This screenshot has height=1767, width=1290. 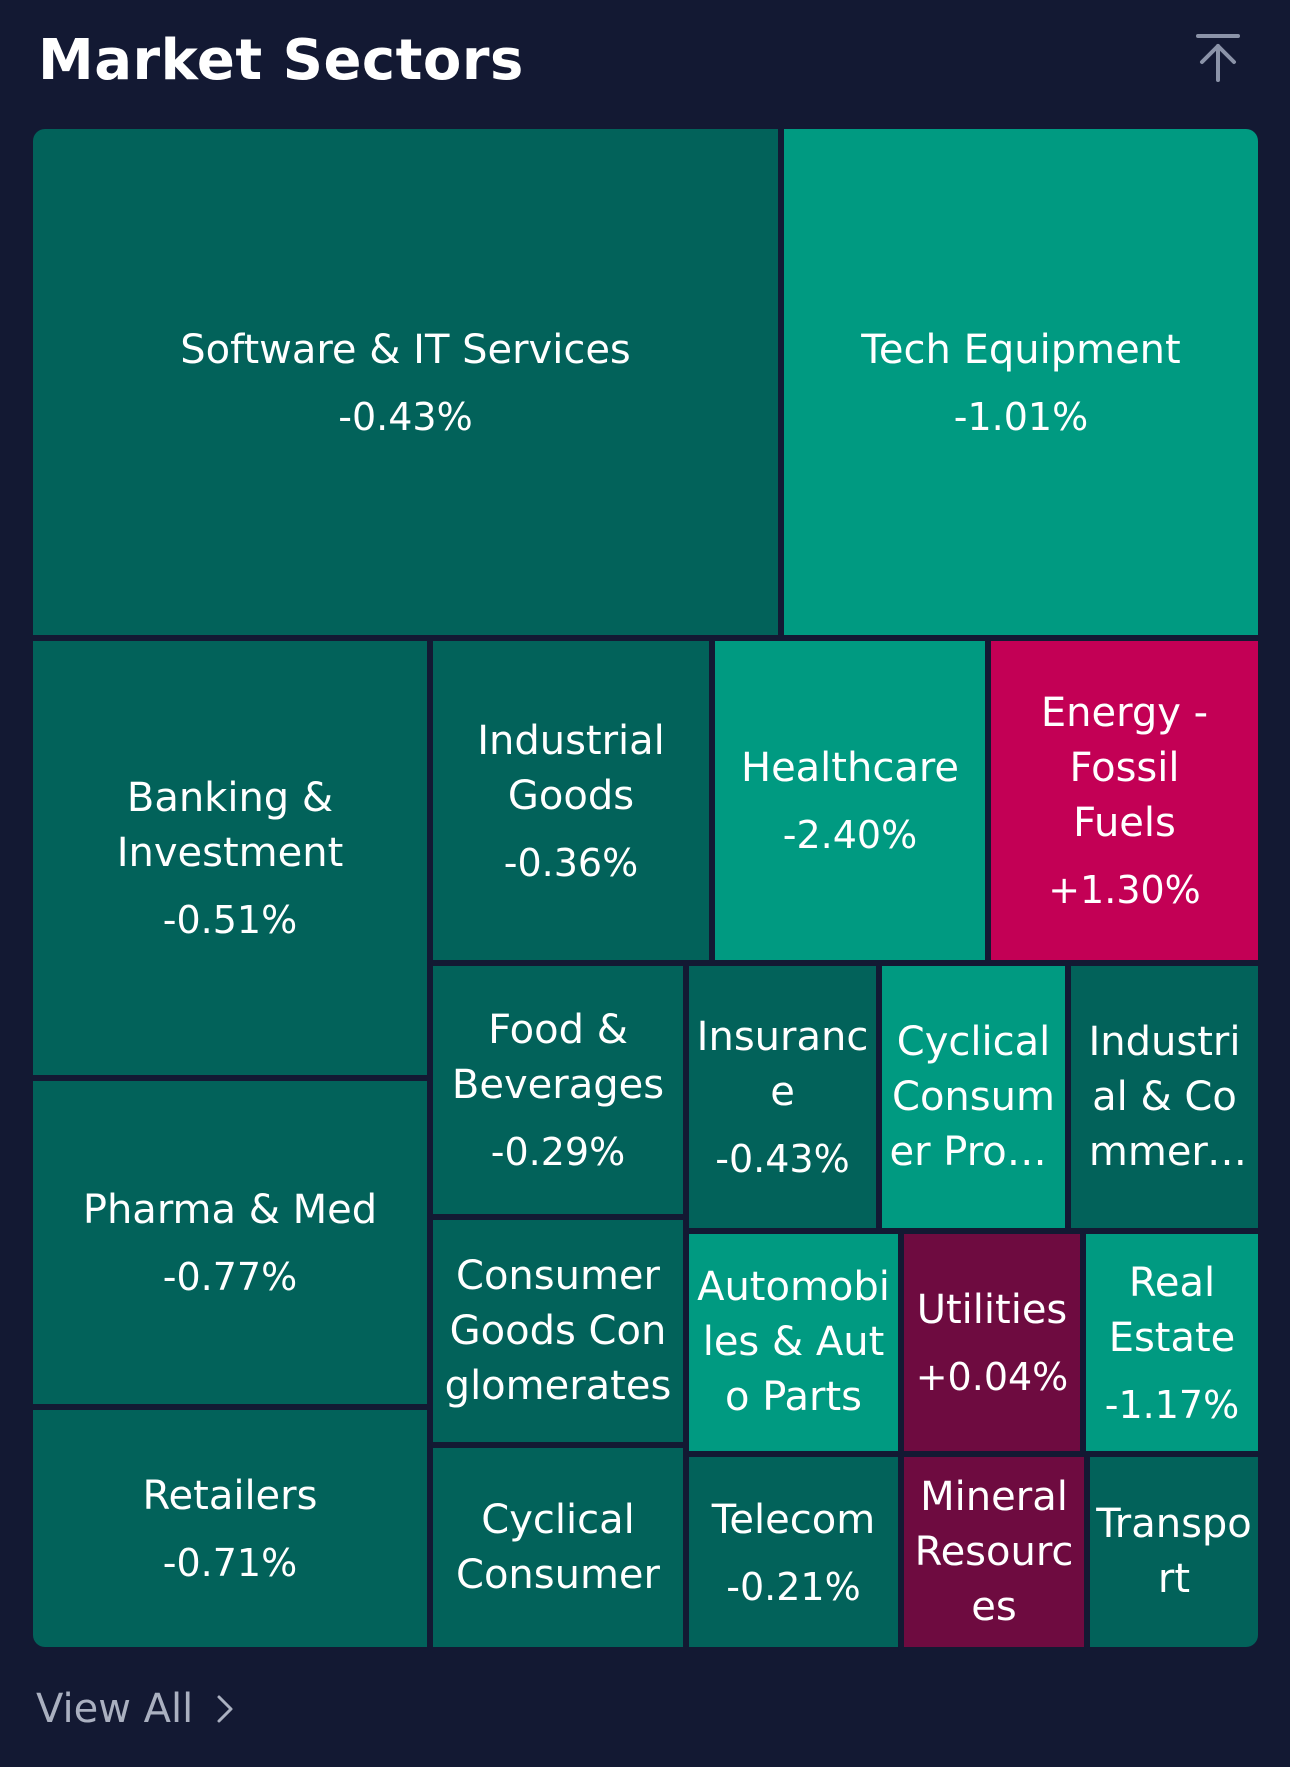 I want to click on sector-tile-banking-investment: Banking & Investment -0.51%, so click(x=230, y=858).